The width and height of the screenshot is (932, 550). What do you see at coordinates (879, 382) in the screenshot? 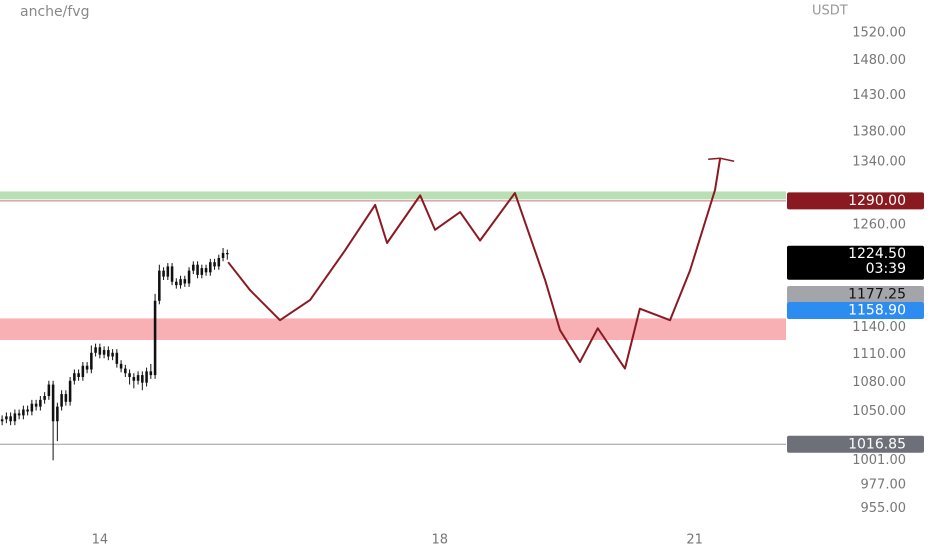
I see `y-tick-label: 1080.00` at bounding box center [879, 382].